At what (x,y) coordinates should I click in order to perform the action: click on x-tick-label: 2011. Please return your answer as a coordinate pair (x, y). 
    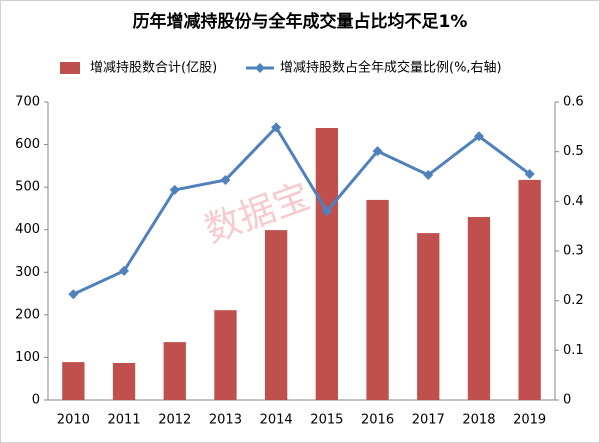
    Looking at the image, I should click on (124, 420).